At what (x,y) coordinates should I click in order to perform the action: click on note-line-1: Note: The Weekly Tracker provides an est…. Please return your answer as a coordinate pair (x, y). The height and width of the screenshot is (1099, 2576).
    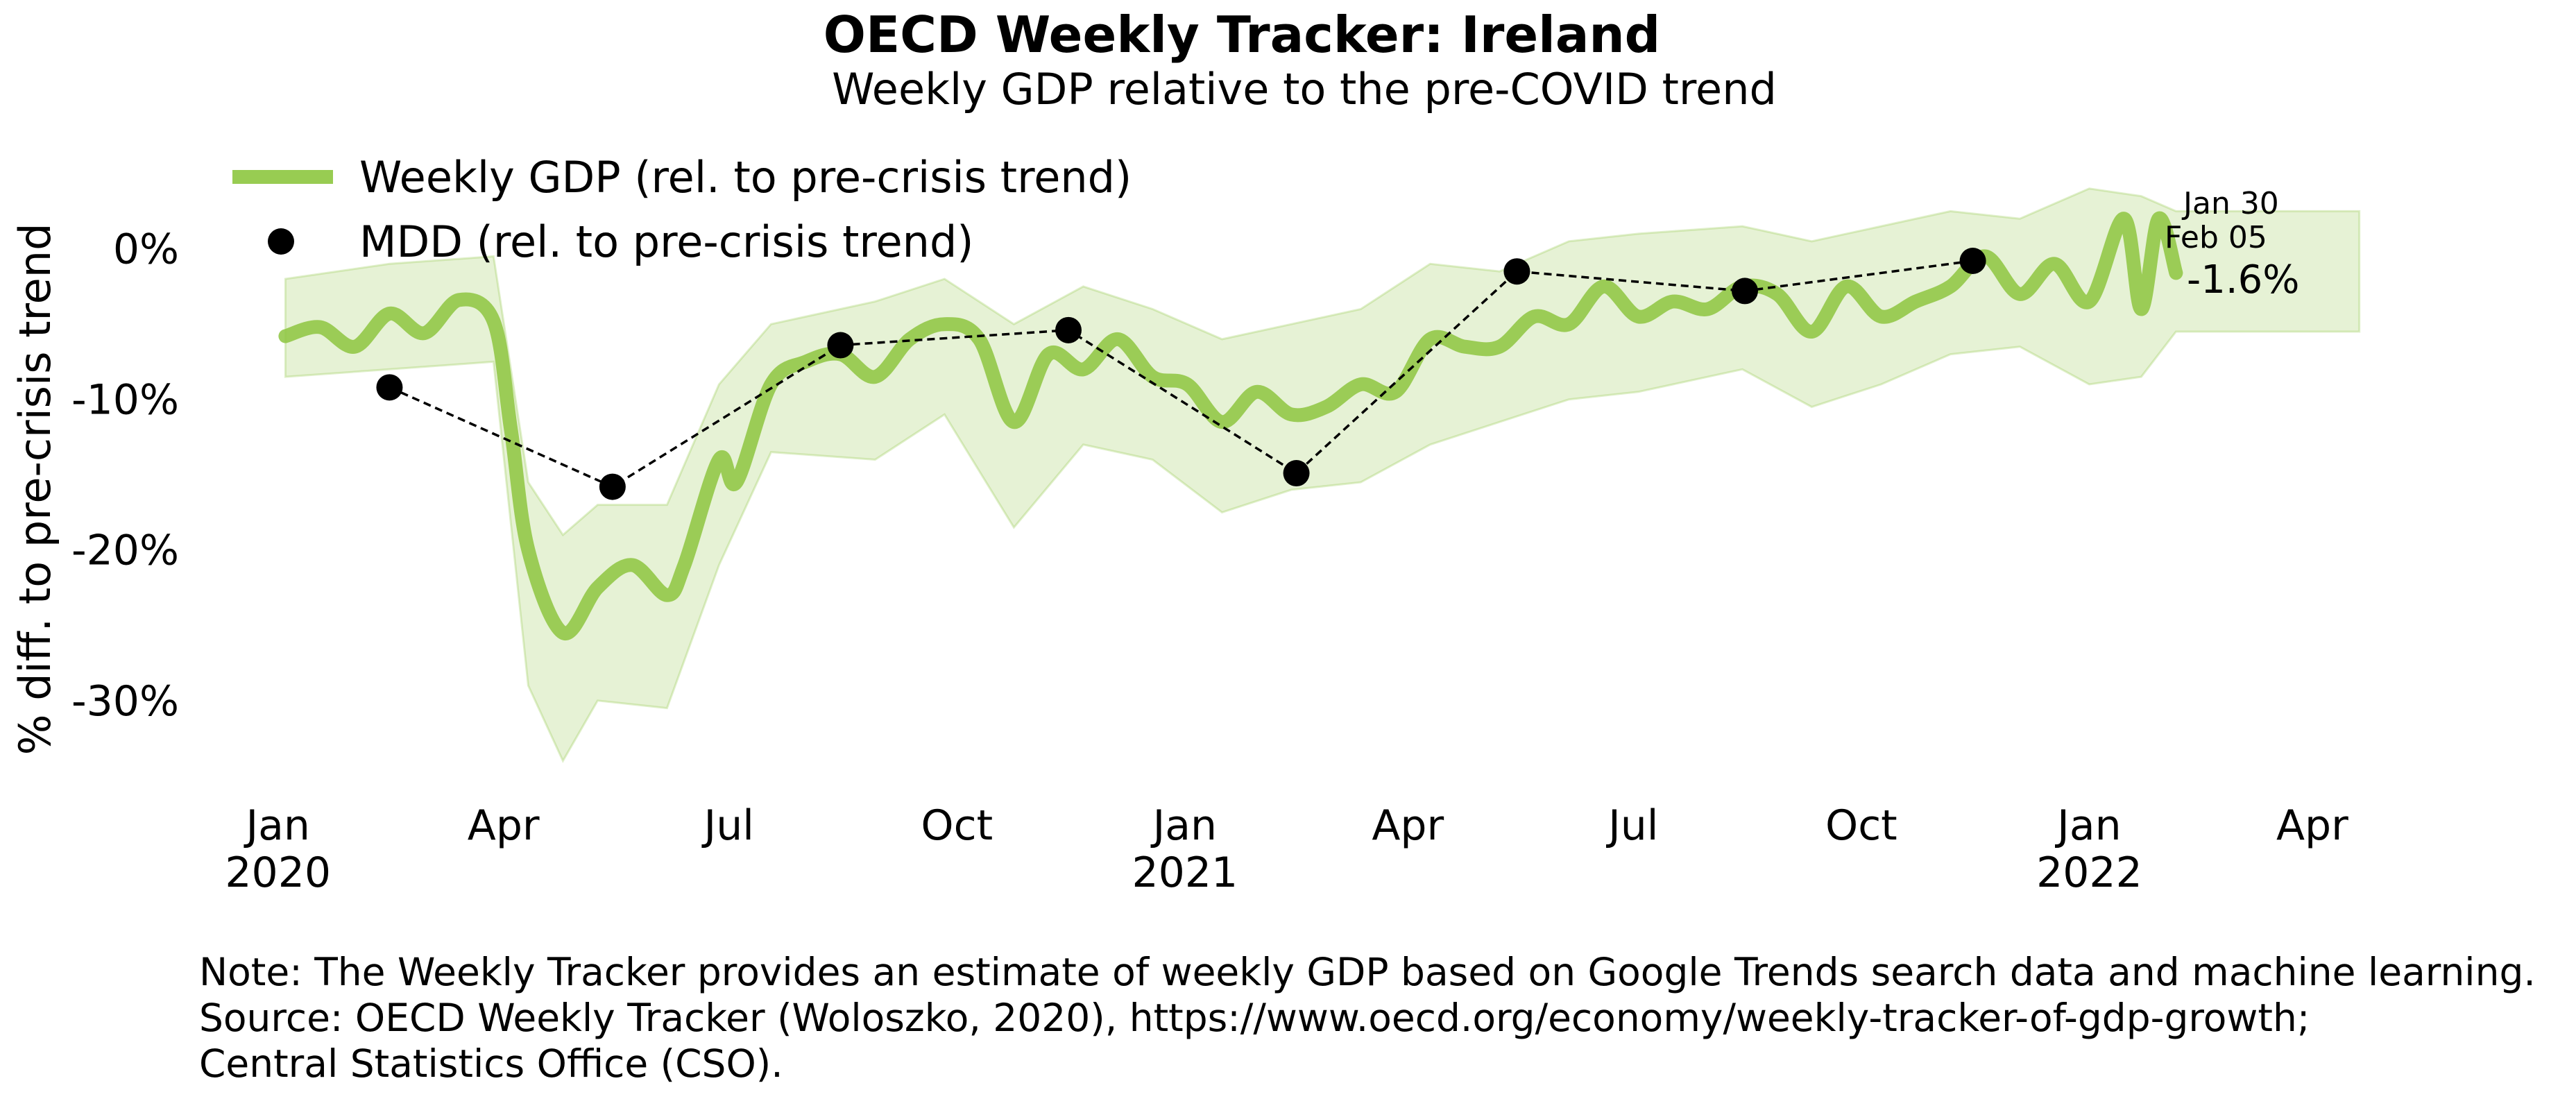
    Looking at the image, I should click on (1367, 972).